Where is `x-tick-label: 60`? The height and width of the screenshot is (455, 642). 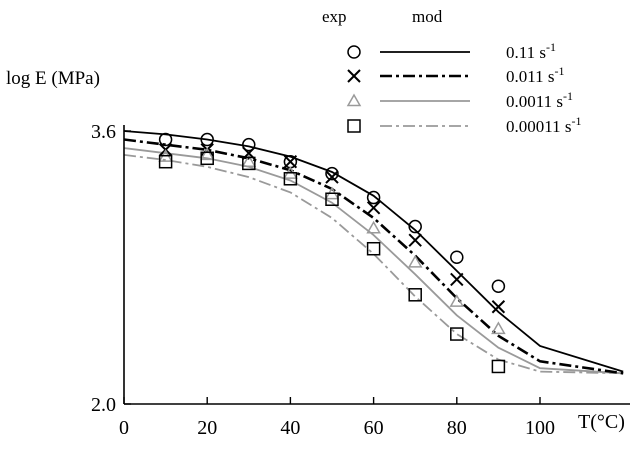
x-tick-label: 60 is located at coordinates (374, 428).